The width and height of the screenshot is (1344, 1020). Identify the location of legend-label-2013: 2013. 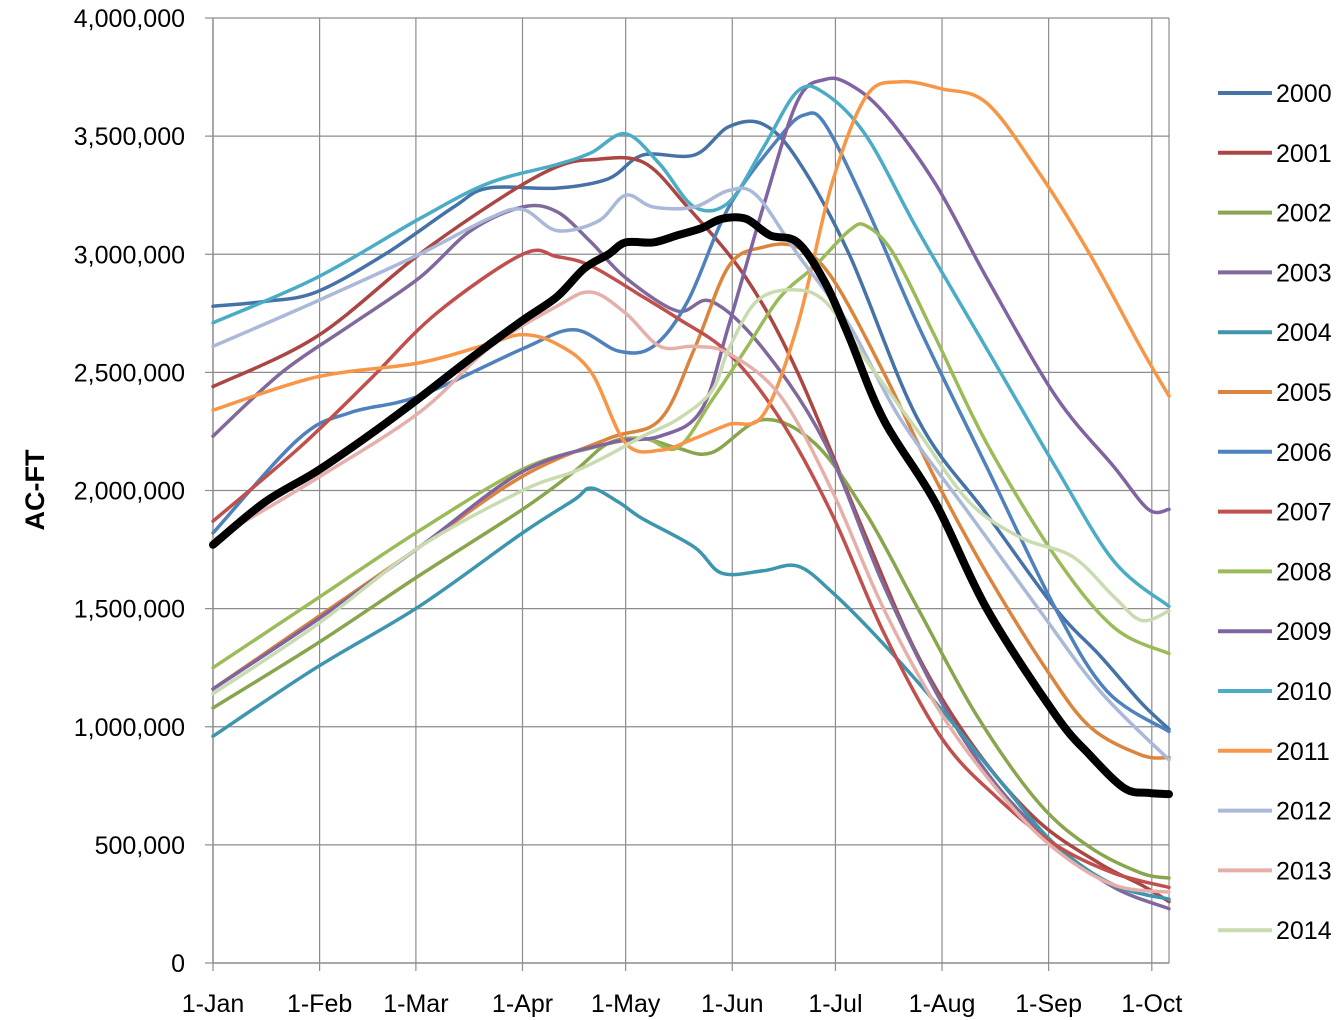
(1304, 871).